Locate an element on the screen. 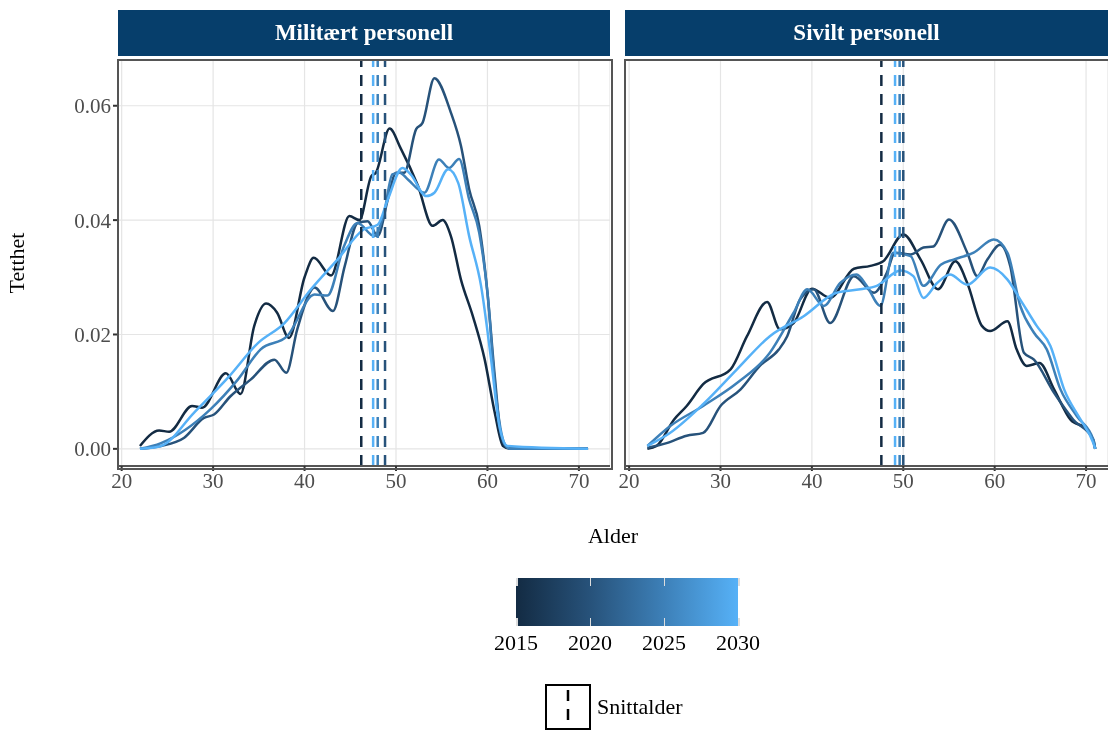 This screenshot has width=1108, height=737. color-bar-label: 2020 is located at coordinates (590, 643).